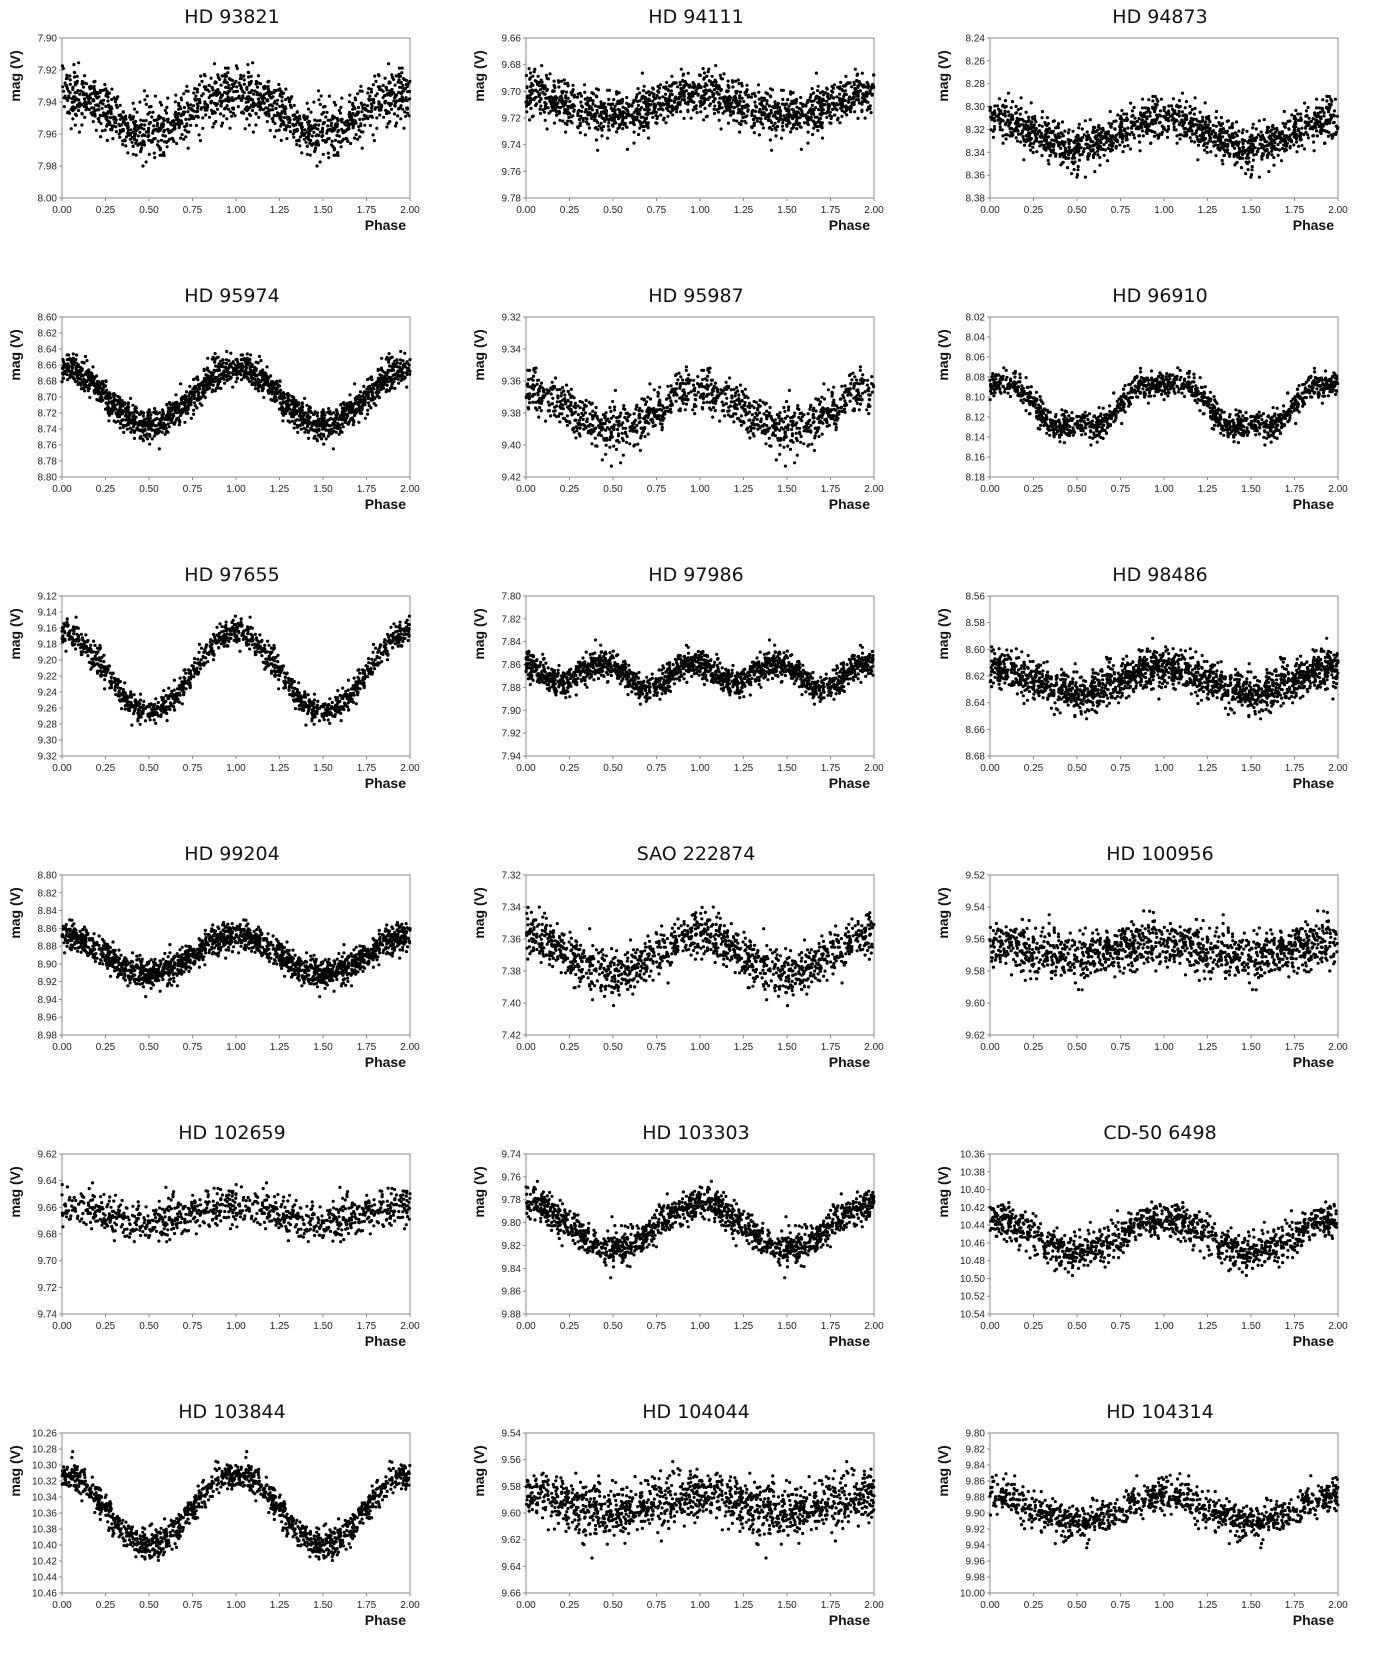  What do you see at coordinates (149, 210) in the screenshot?
I see `x-tick-label: 0.50` at bounding box center [149, 210].